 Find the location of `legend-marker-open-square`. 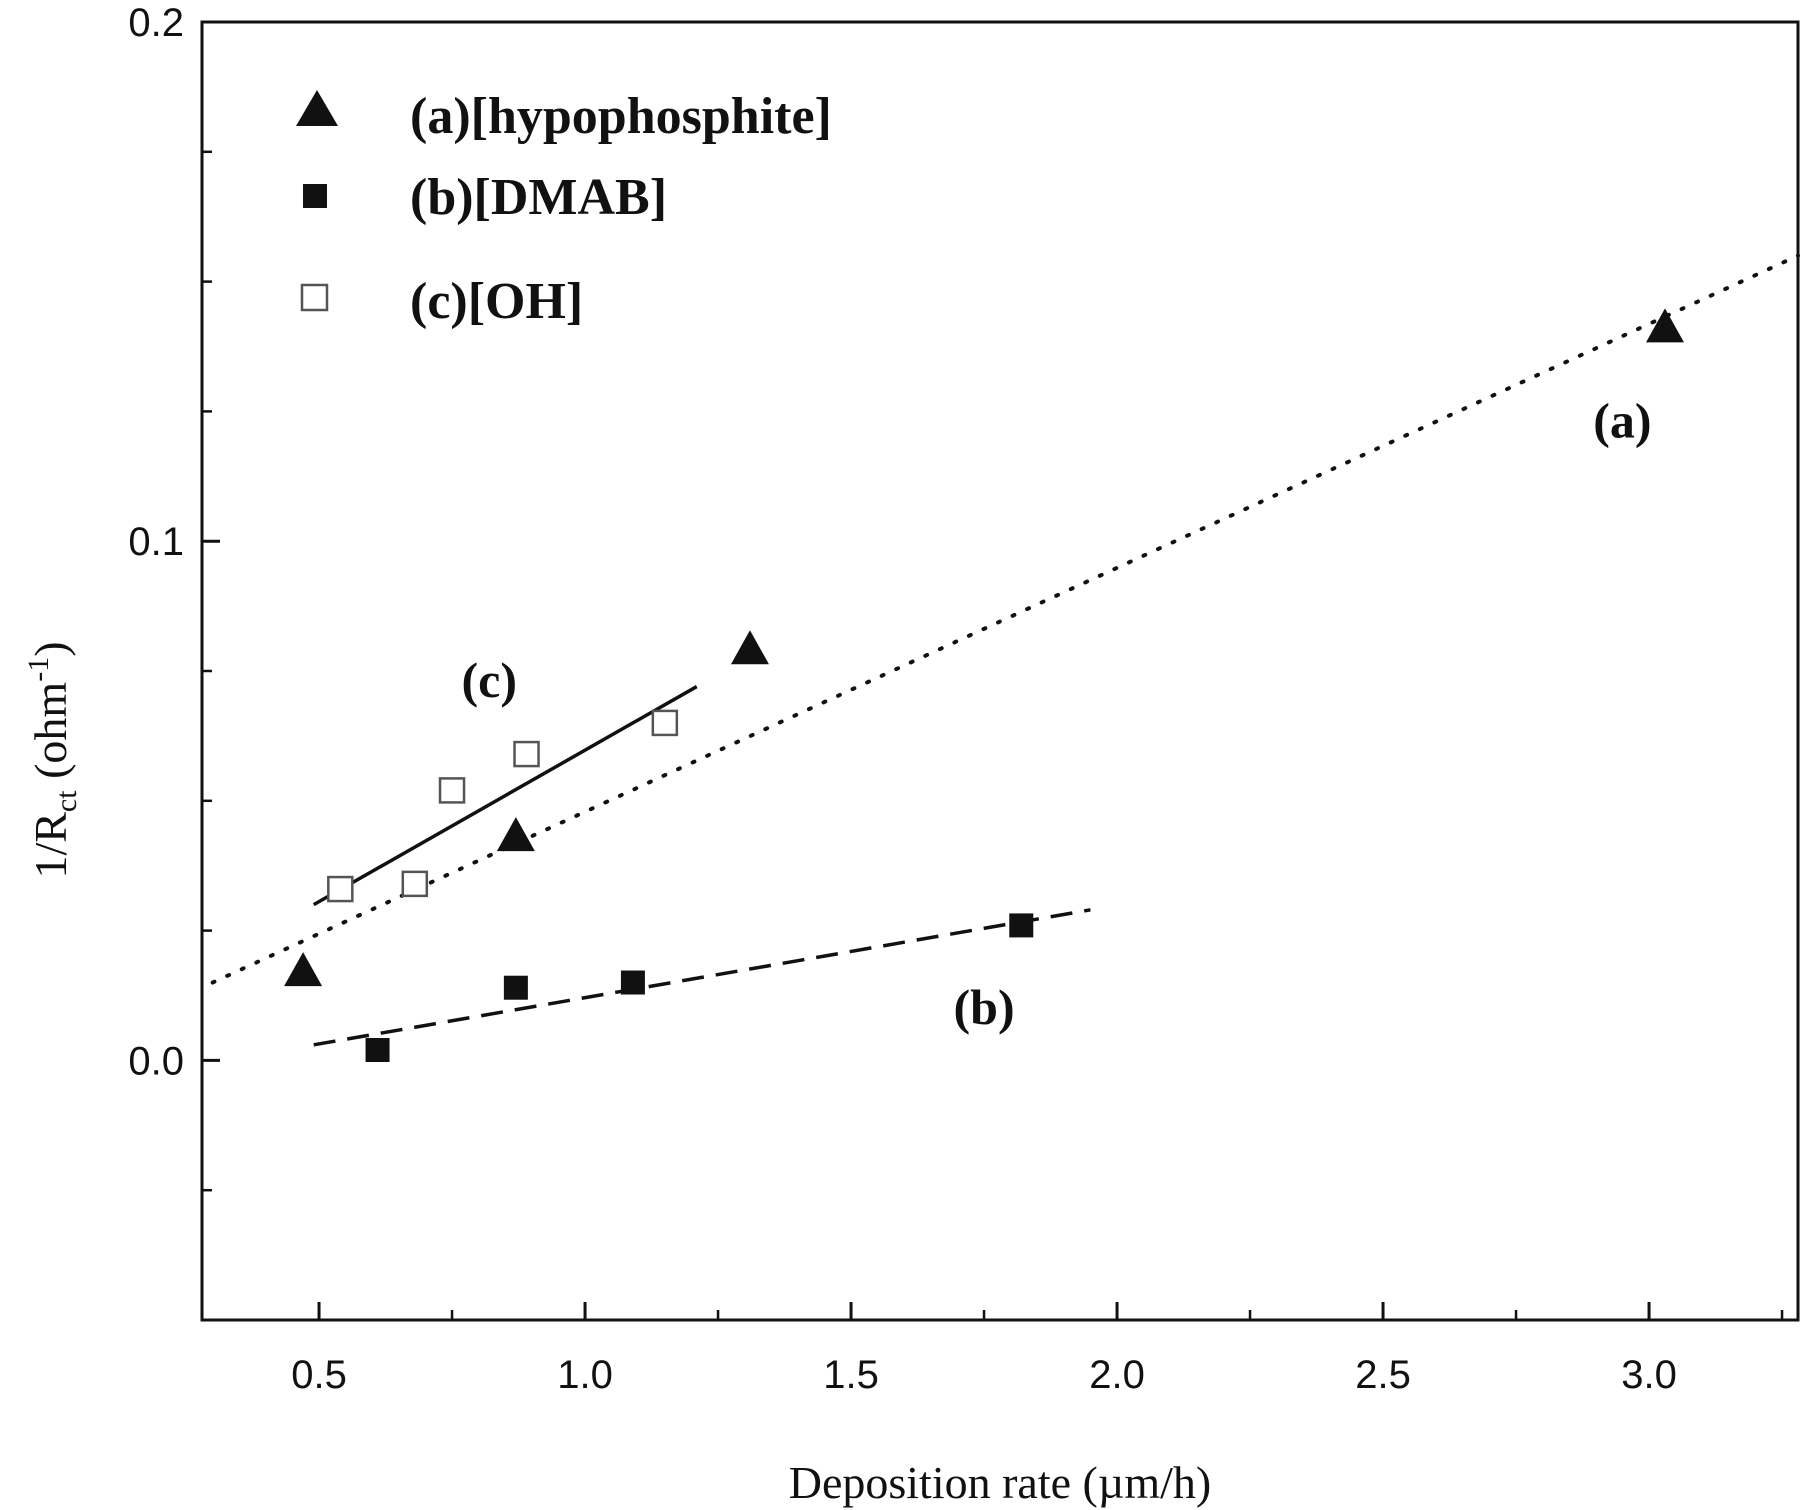

legend-marker-open-square is located at coordinates (314, 297).